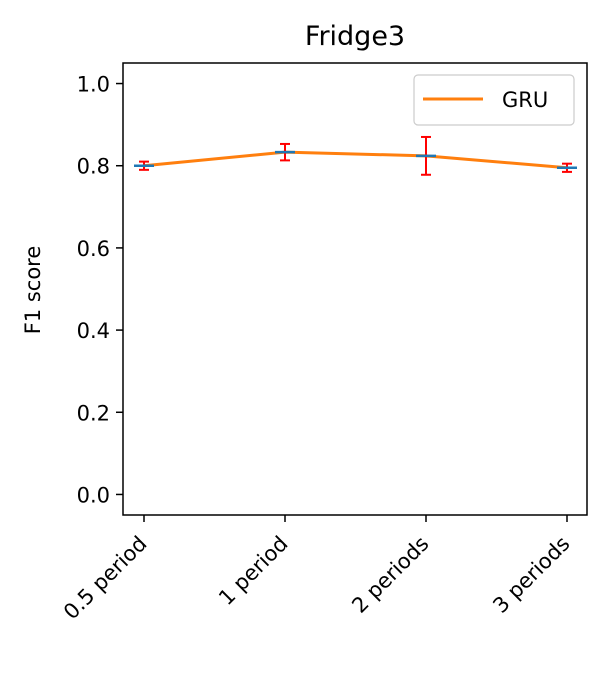 The height and width of the screenshot is (674, 607). Describe the element at coordinates (355, 160) in the screenshot. I see `series-line-gru` at that location.